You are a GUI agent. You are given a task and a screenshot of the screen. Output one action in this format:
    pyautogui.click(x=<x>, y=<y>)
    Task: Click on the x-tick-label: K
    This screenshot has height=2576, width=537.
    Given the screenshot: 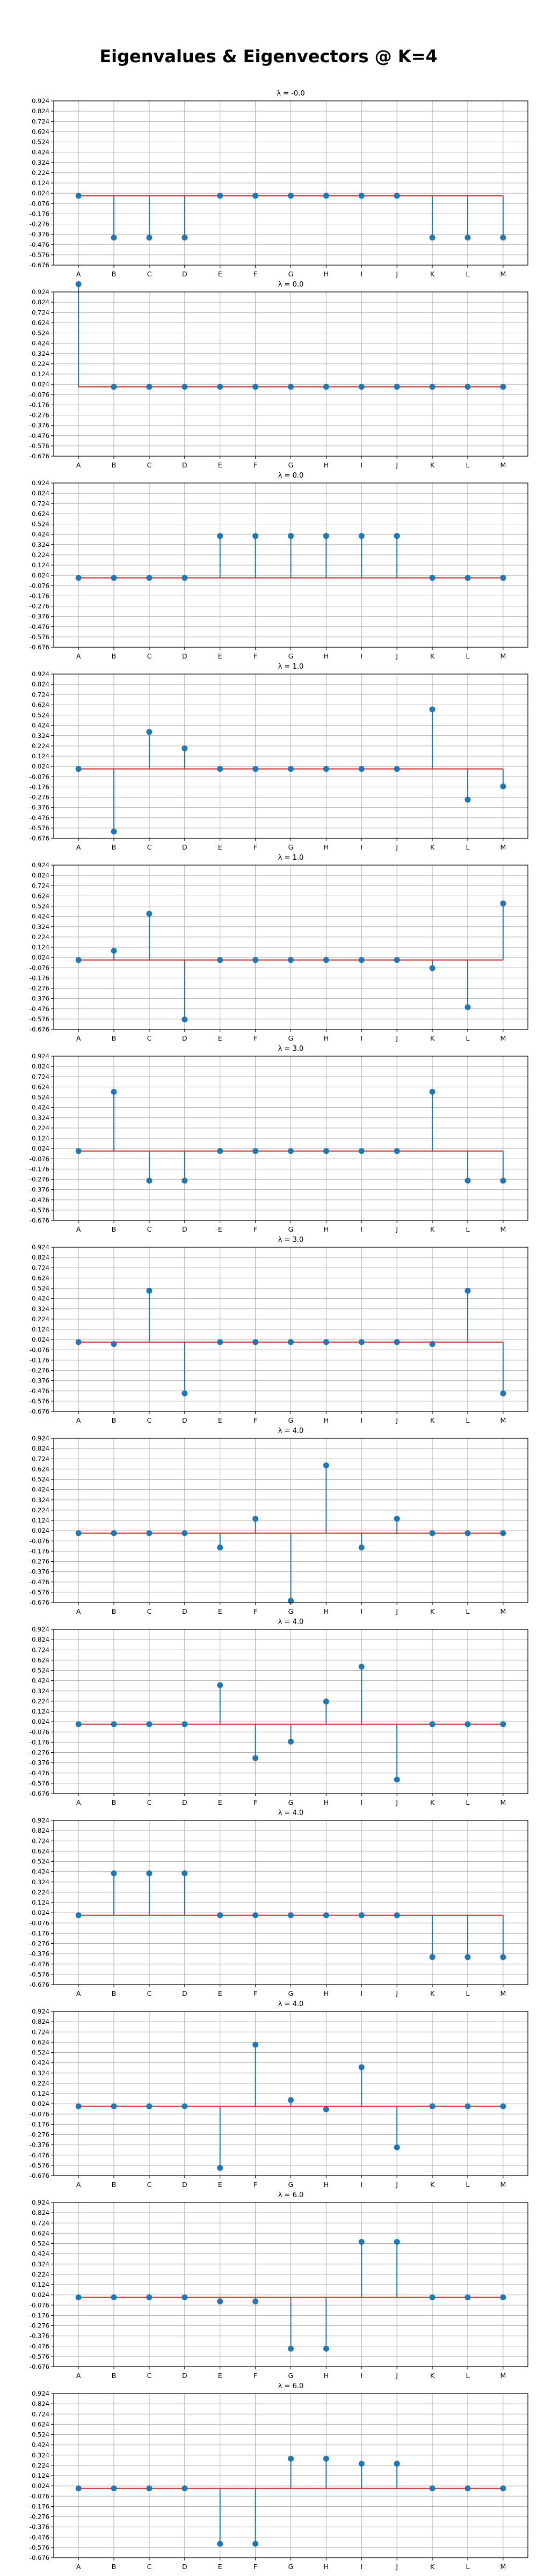 What is the action you would take?
    pyautogui.click(x=432, y=274)
    